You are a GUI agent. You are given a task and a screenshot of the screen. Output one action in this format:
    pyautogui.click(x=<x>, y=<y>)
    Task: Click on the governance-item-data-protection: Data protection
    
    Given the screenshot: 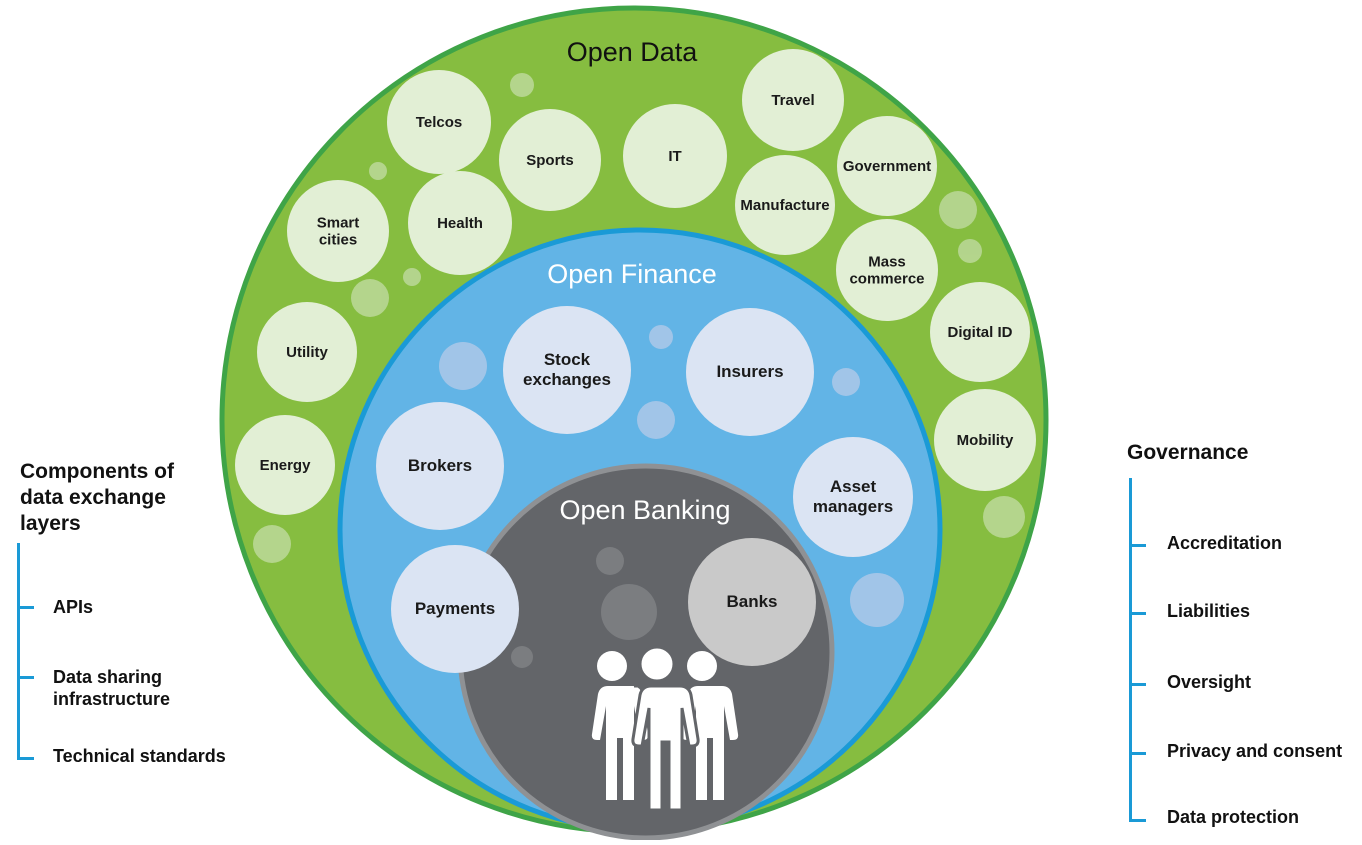 What is the action you would take?
    pyautogui.click(x=1233, y=817)
    